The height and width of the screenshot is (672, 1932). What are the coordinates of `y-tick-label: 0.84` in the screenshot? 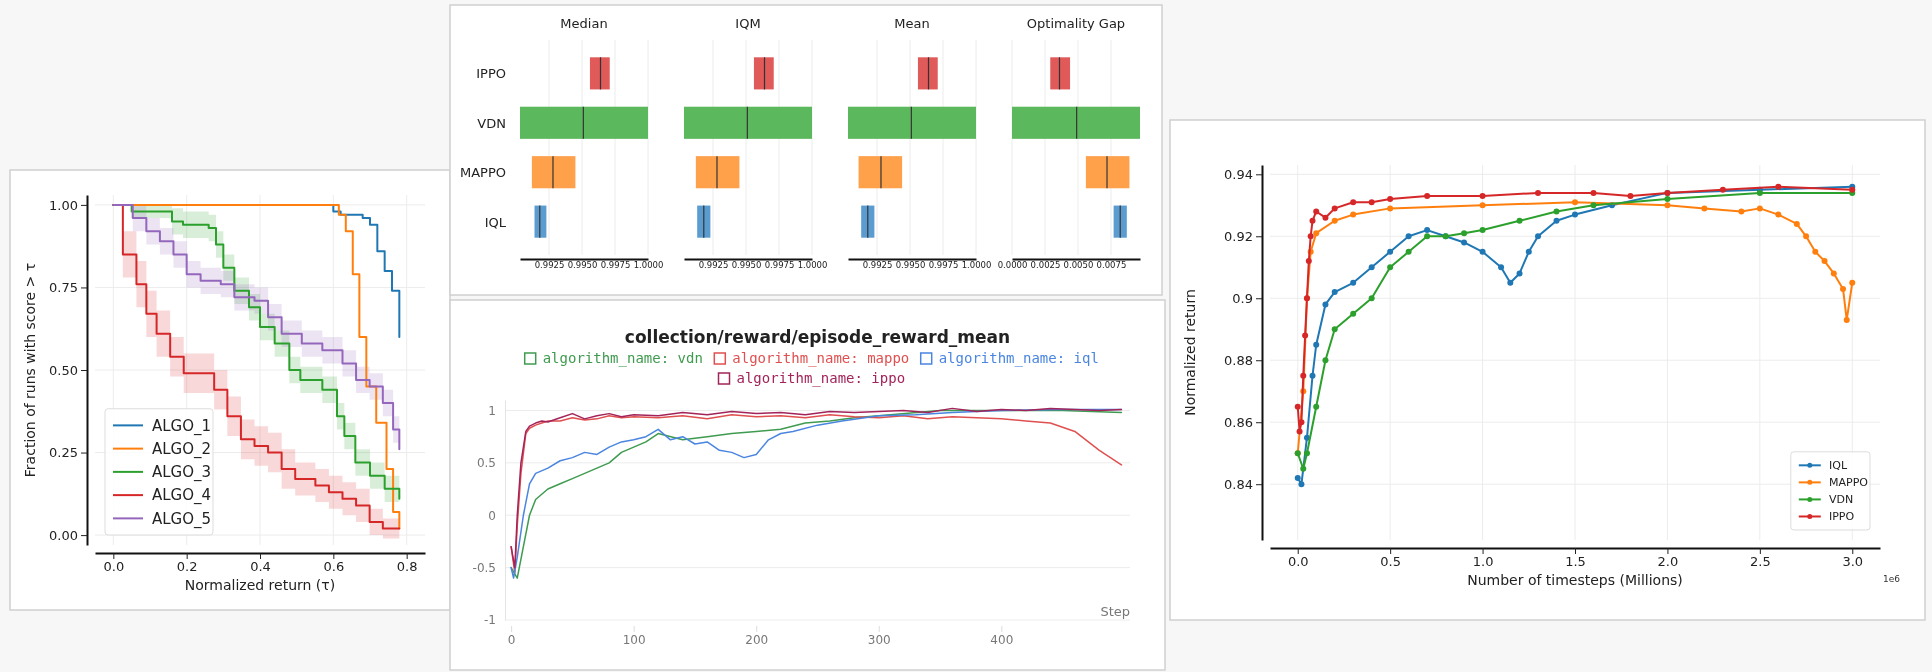 It's located at (1238, 484).